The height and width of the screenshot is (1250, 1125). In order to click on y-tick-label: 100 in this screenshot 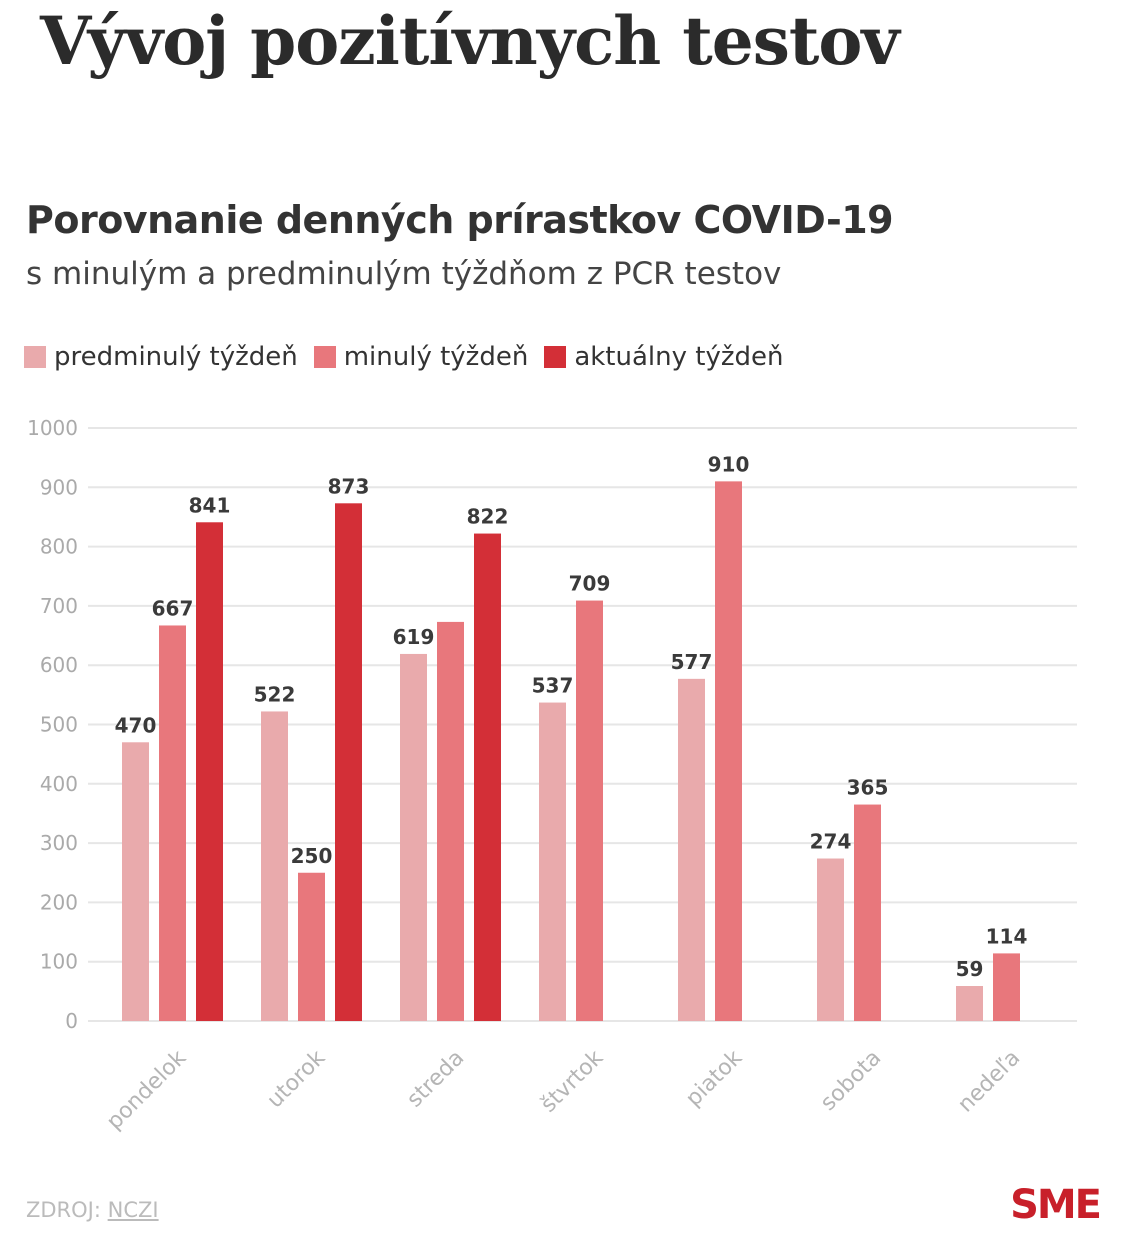, I will do `click(59, 962)`.